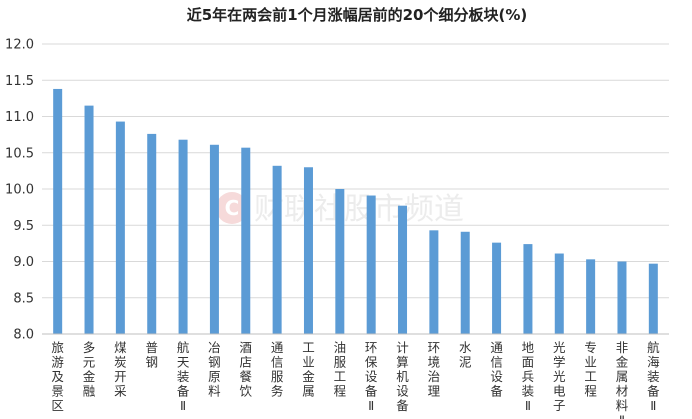 This screenshot has width=692, height=419. I want to click on x-tick-label: 非金属材料Ⅱ, so click(622, 379).